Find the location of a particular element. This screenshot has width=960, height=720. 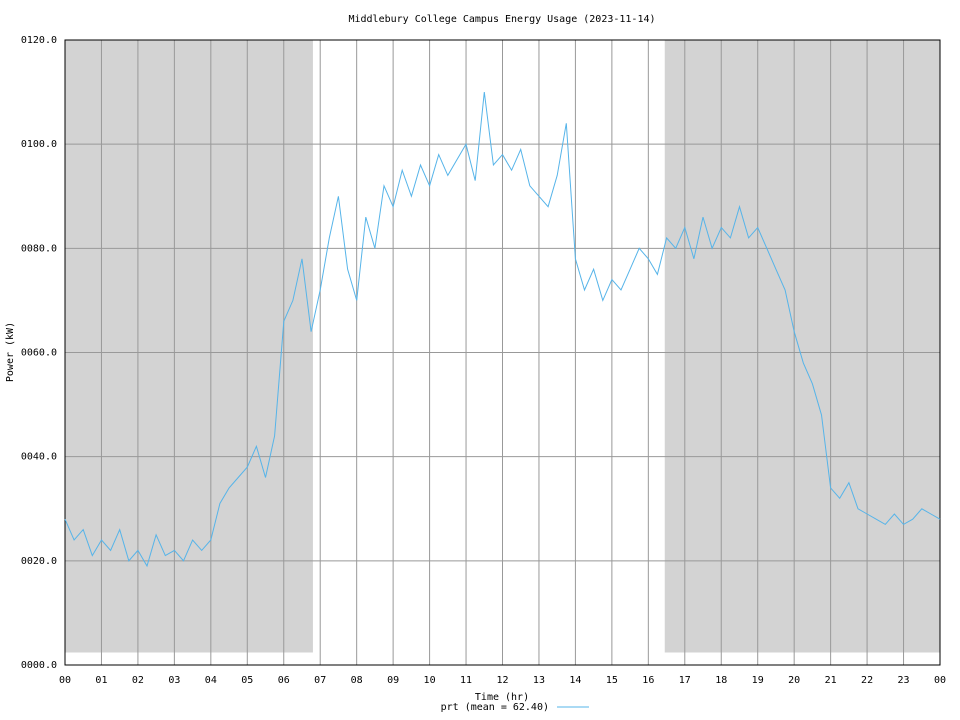

x-axis-label: Time (hr) is located at coordinates (502, 697).